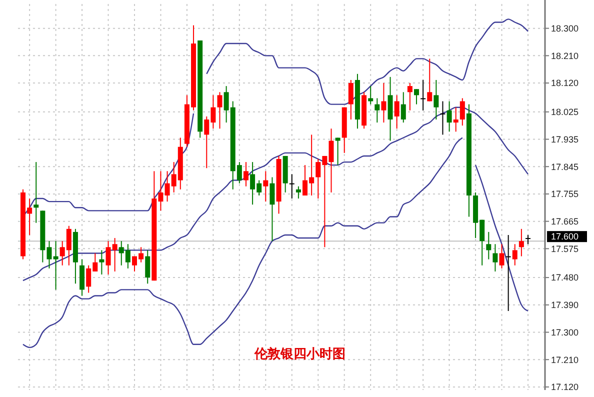  What do you see at coordinates (565, 139) in the screenshot?
I see `y-tick-label: 17.935` at bounding box center [565, 139].